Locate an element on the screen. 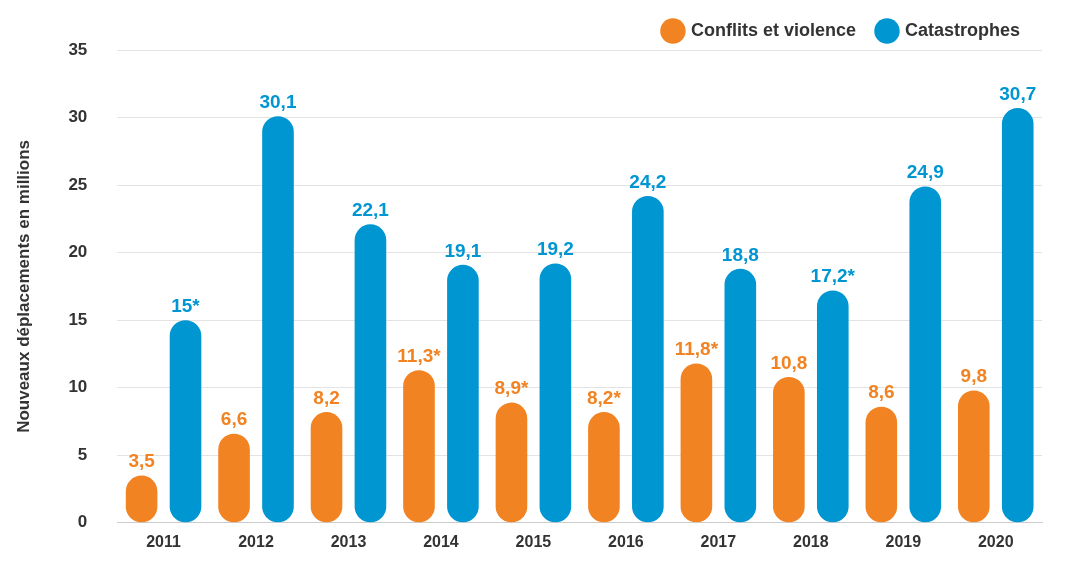 This screenshot has height=567, width=1072. data-label: 30,1 is located at coordinates (278, 101).